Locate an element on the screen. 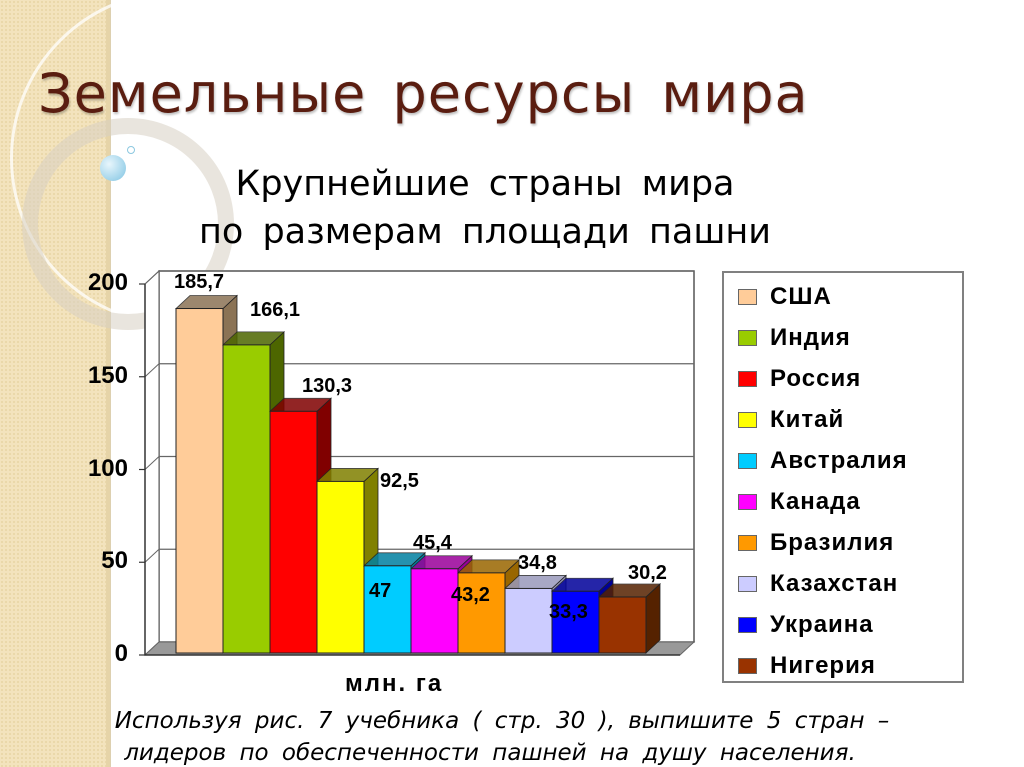  y-tick-label: 100 is located at coordinates (107, 468).